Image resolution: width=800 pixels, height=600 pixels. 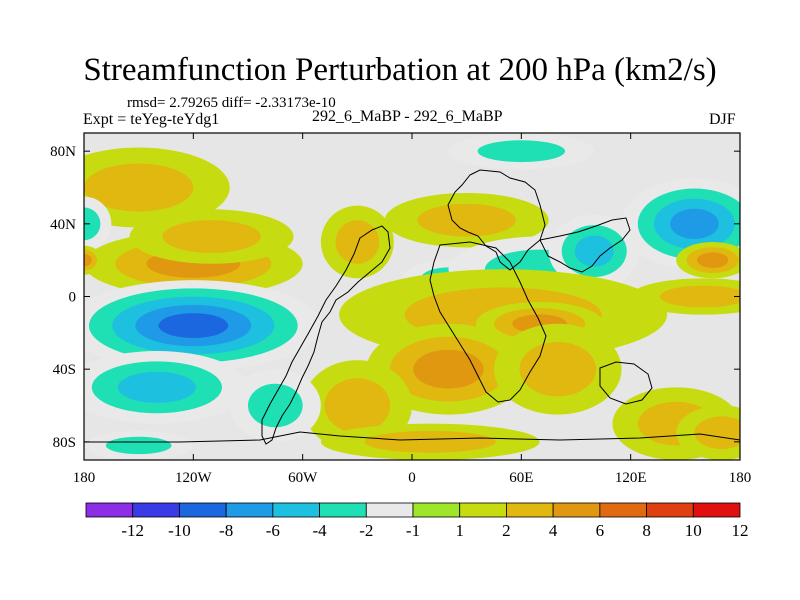 I want to click on colorbar-label: -4, so click(x=319, y=530).